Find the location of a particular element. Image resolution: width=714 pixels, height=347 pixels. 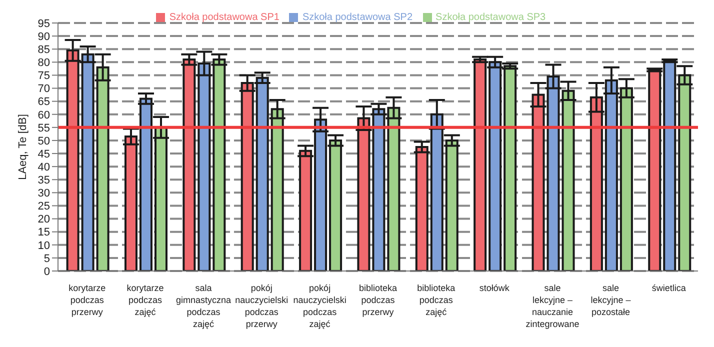

y-tick-label: 45 is located at coordinates (44, 154).